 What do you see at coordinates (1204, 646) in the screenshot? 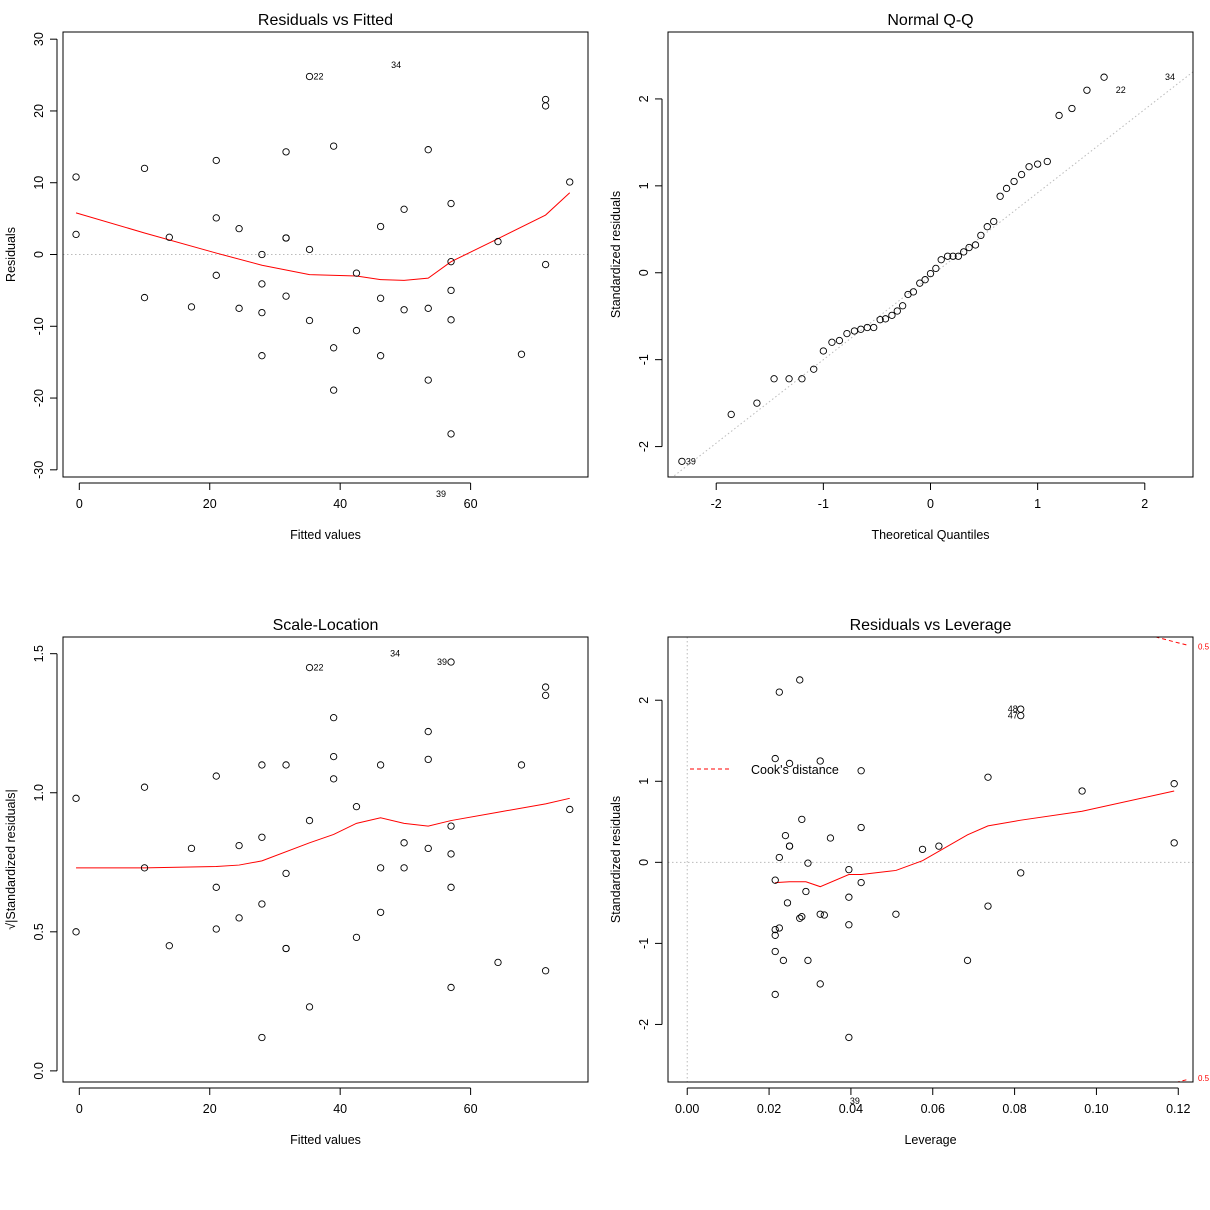
I see `cooks-distance-upper-label: 0.5` at bounding box center [1204, 646].